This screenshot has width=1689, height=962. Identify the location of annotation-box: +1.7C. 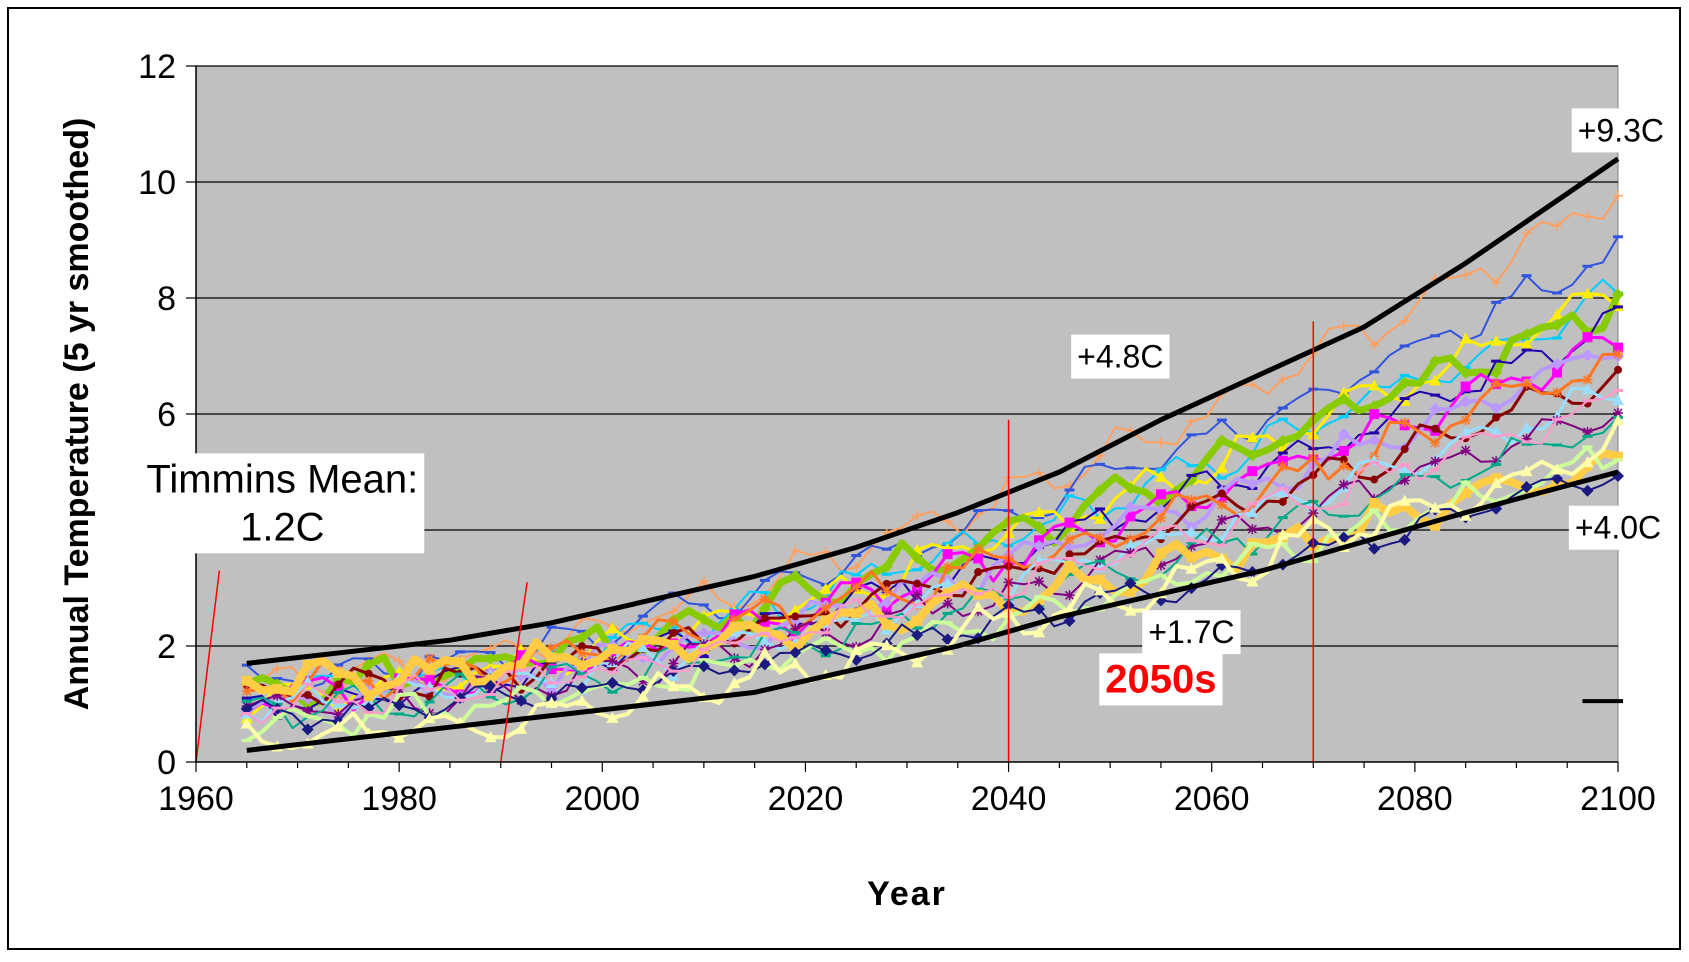
(1191, 632).